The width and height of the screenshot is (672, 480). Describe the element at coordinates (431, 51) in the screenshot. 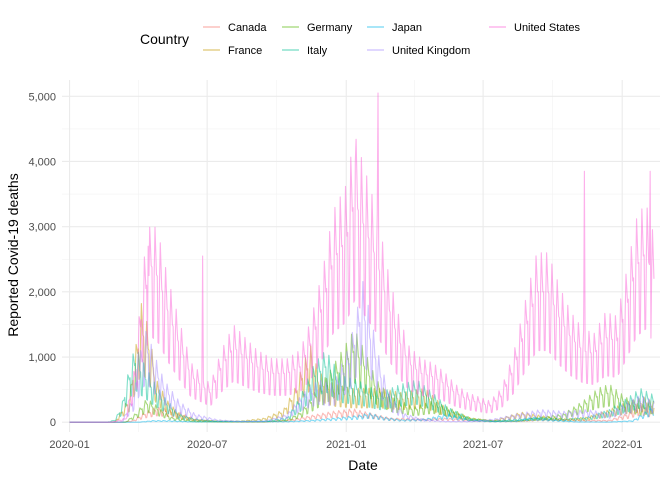

I see `legend-label: United Kingdom` at that location.